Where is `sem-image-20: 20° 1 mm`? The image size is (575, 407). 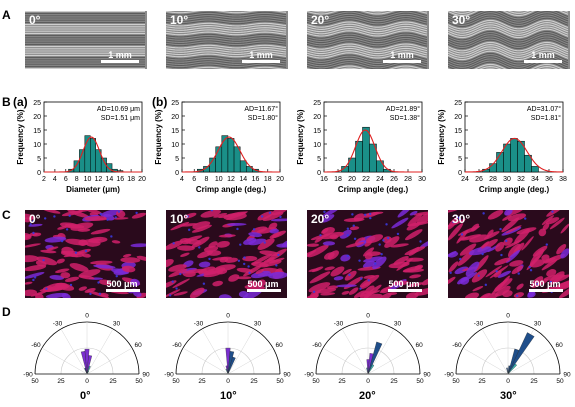 sem-image-20: 20° 1 mm is located at coordinates (368, 40).